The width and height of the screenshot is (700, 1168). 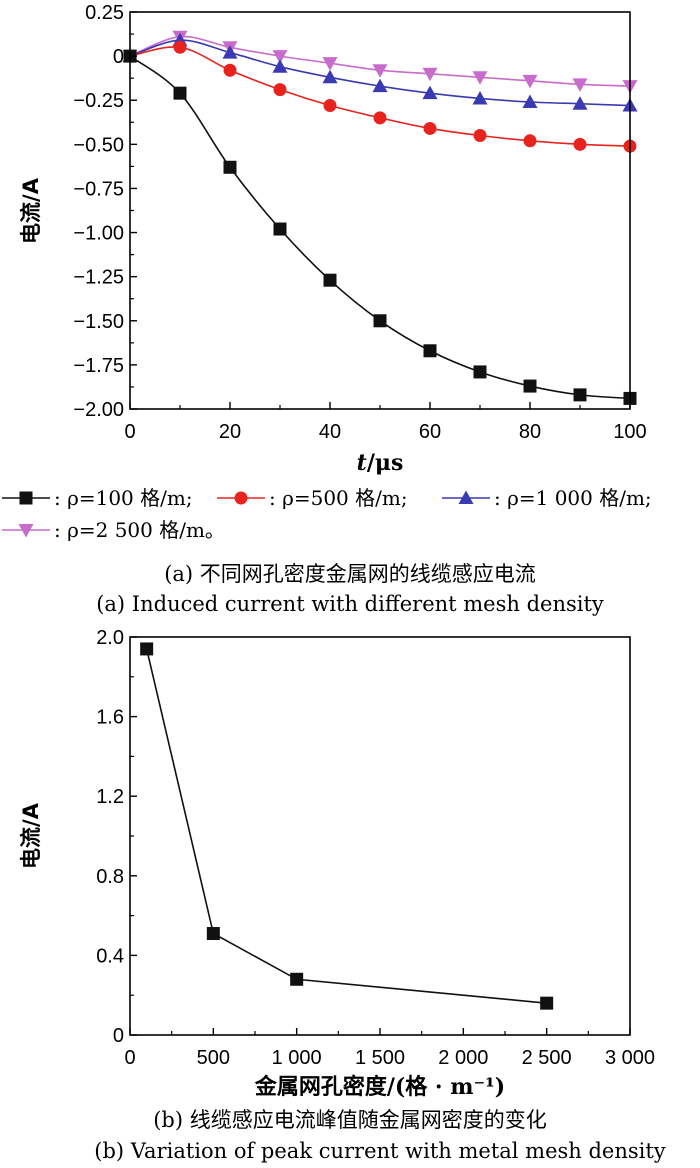 What do you see at coordinates (630, 1058) in the screenshot?
I see `chart-b-xtick-label: 3 000` at bounding box center [630, 1058].